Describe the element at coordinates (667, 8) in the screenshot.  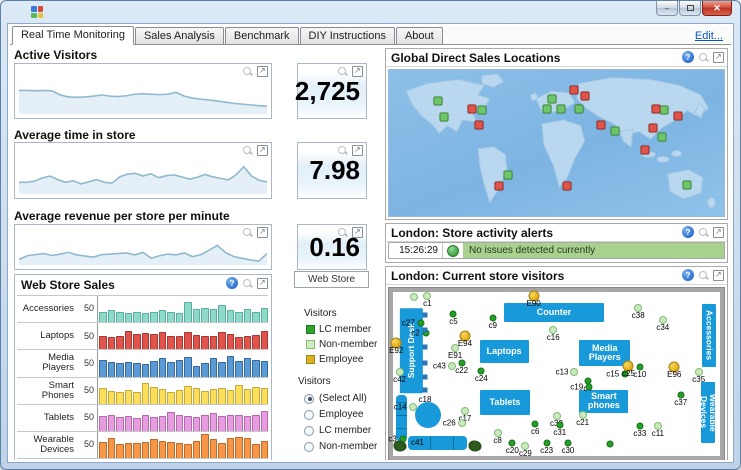
I see `minimize-button: –` at that location.